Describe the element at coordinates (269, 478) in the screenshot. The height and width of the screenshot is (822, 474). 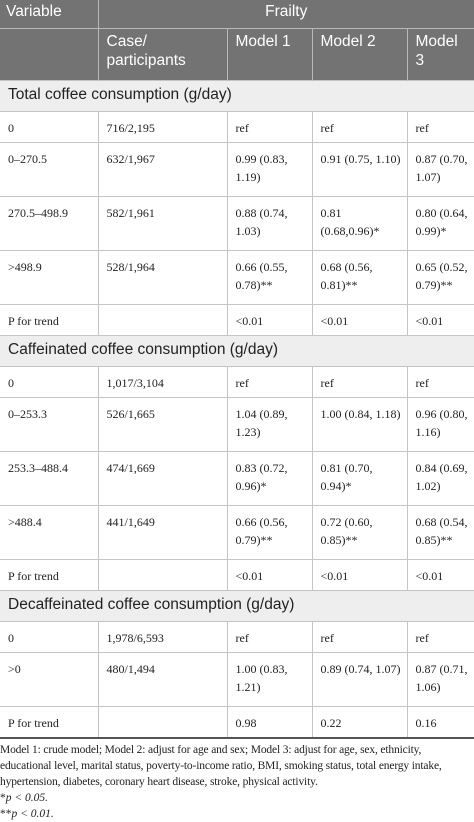
I see `model-1-cell: 0.83 (0.72, 0.96)*` at that location.